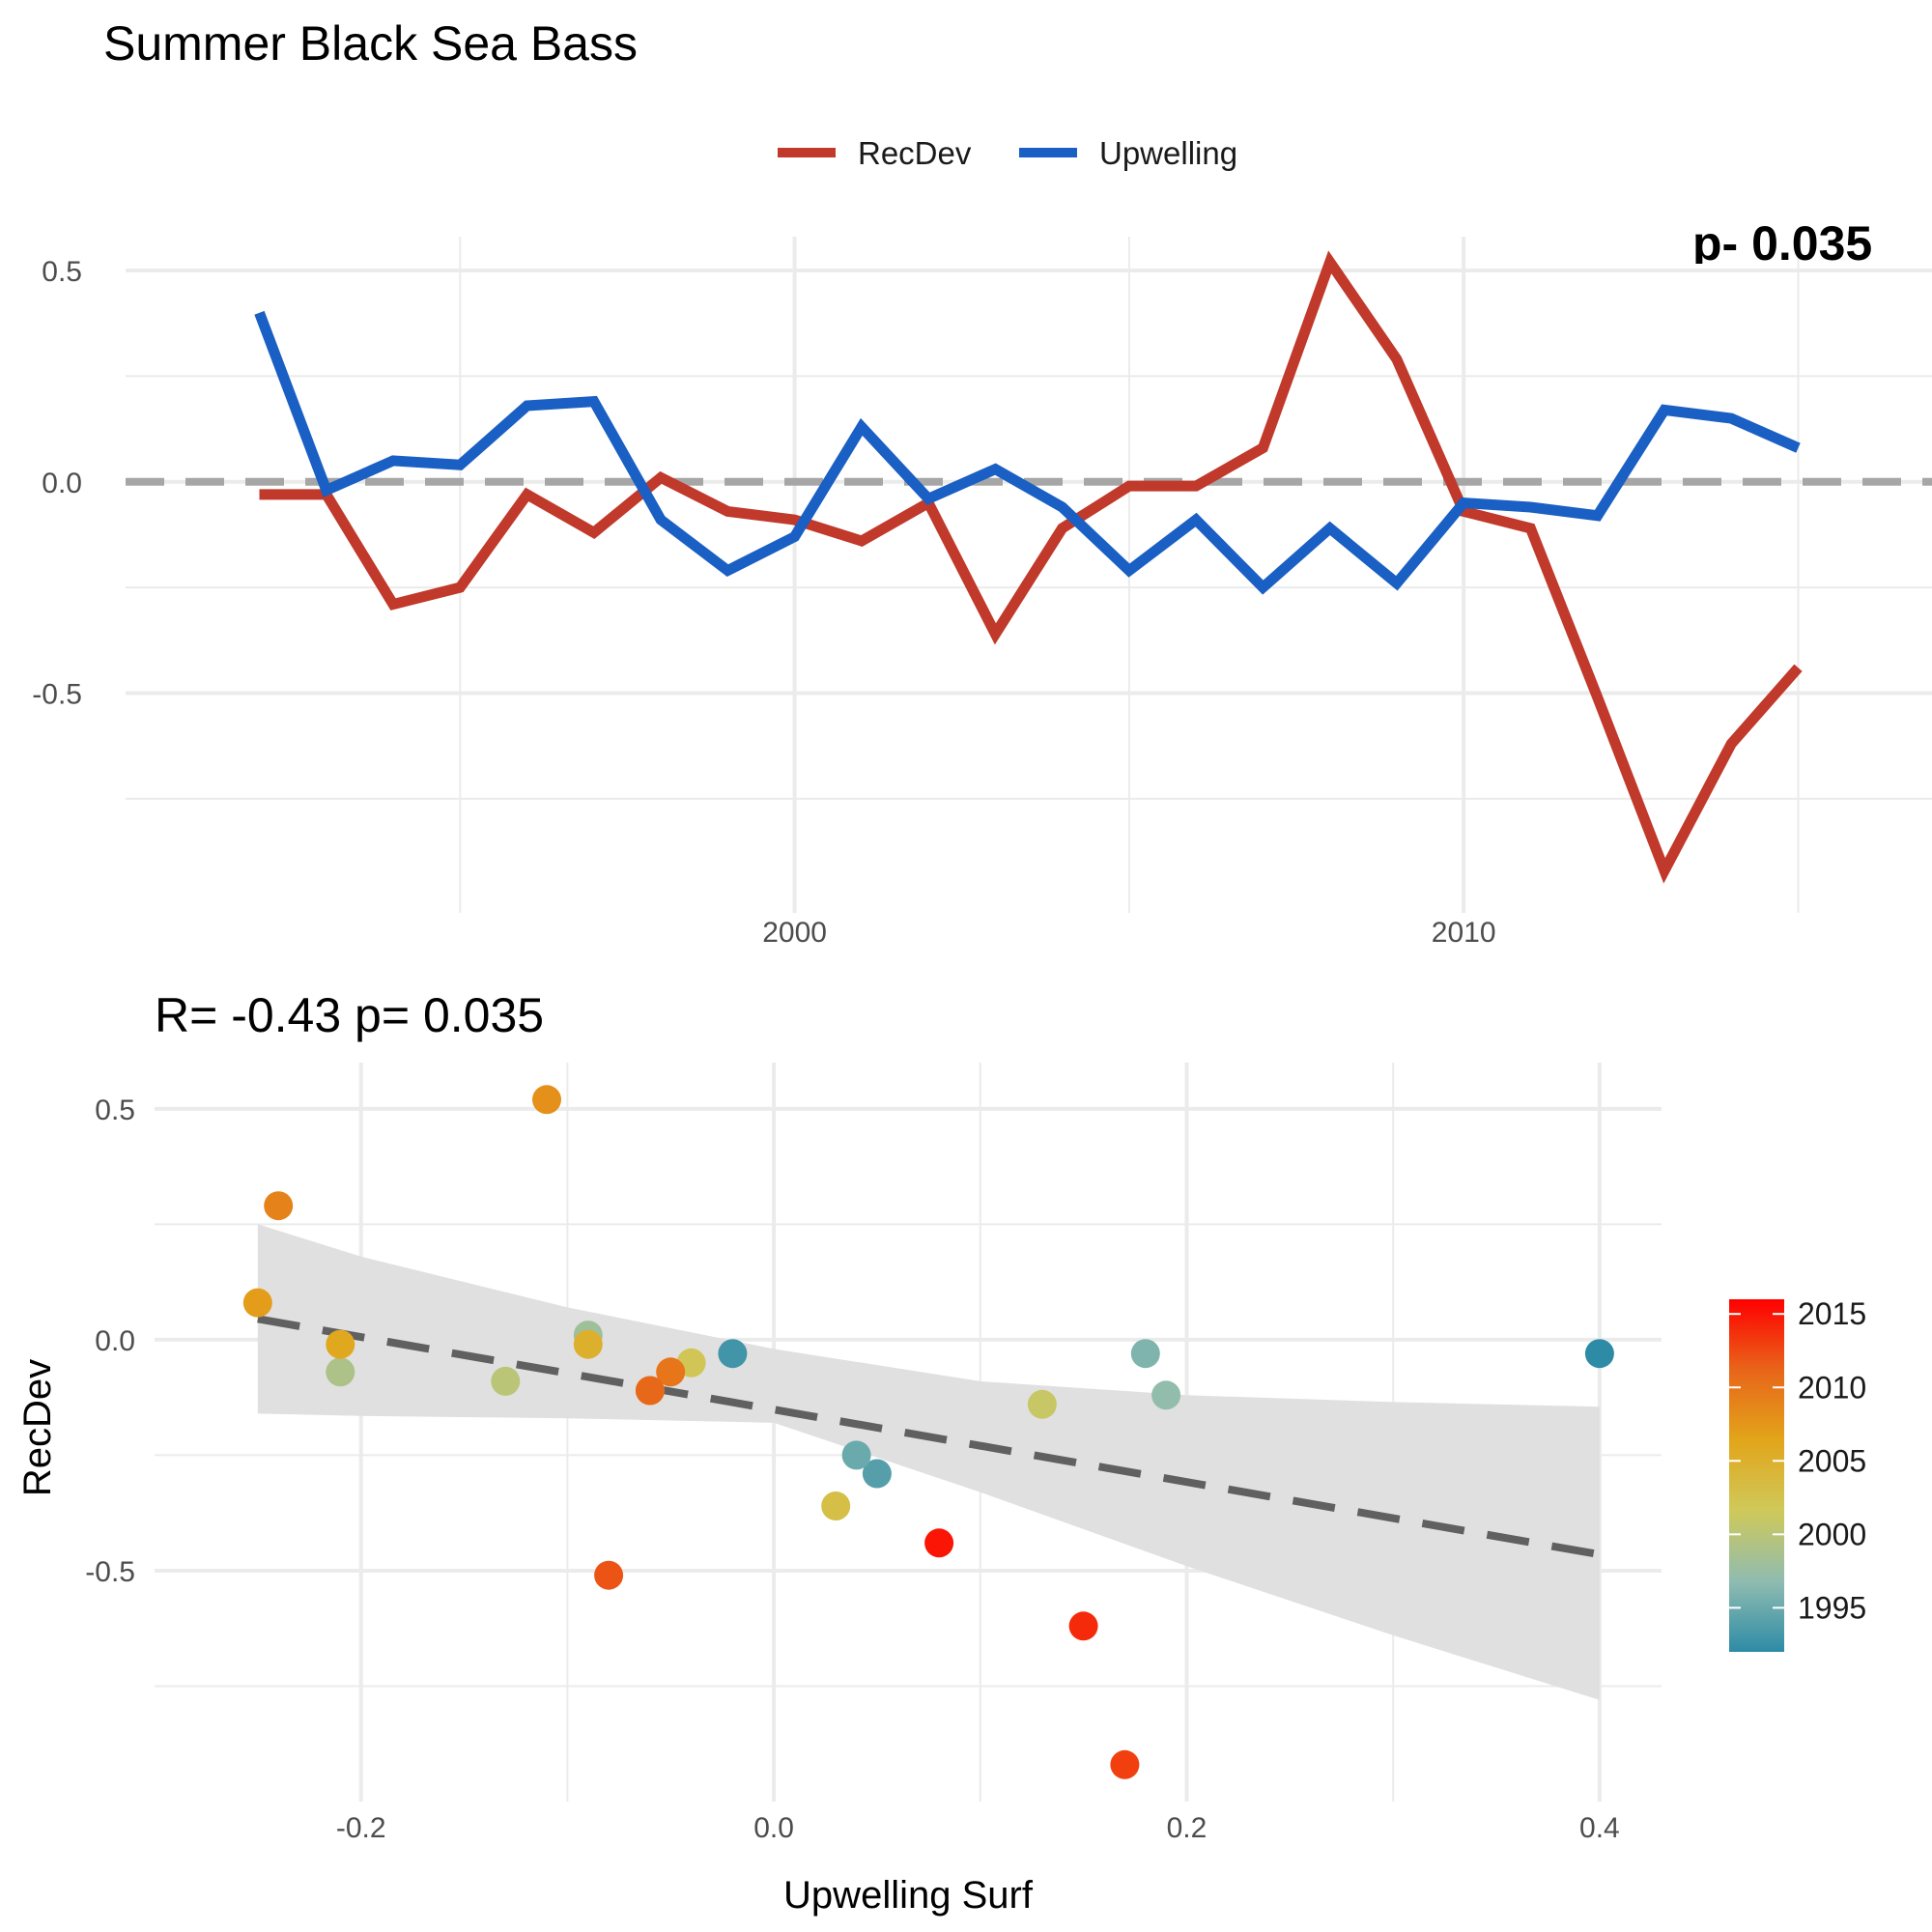  Describe the element at coordinates (37, 1427) in the screenshot. I see `y-axis-title: RecDev` at that location.